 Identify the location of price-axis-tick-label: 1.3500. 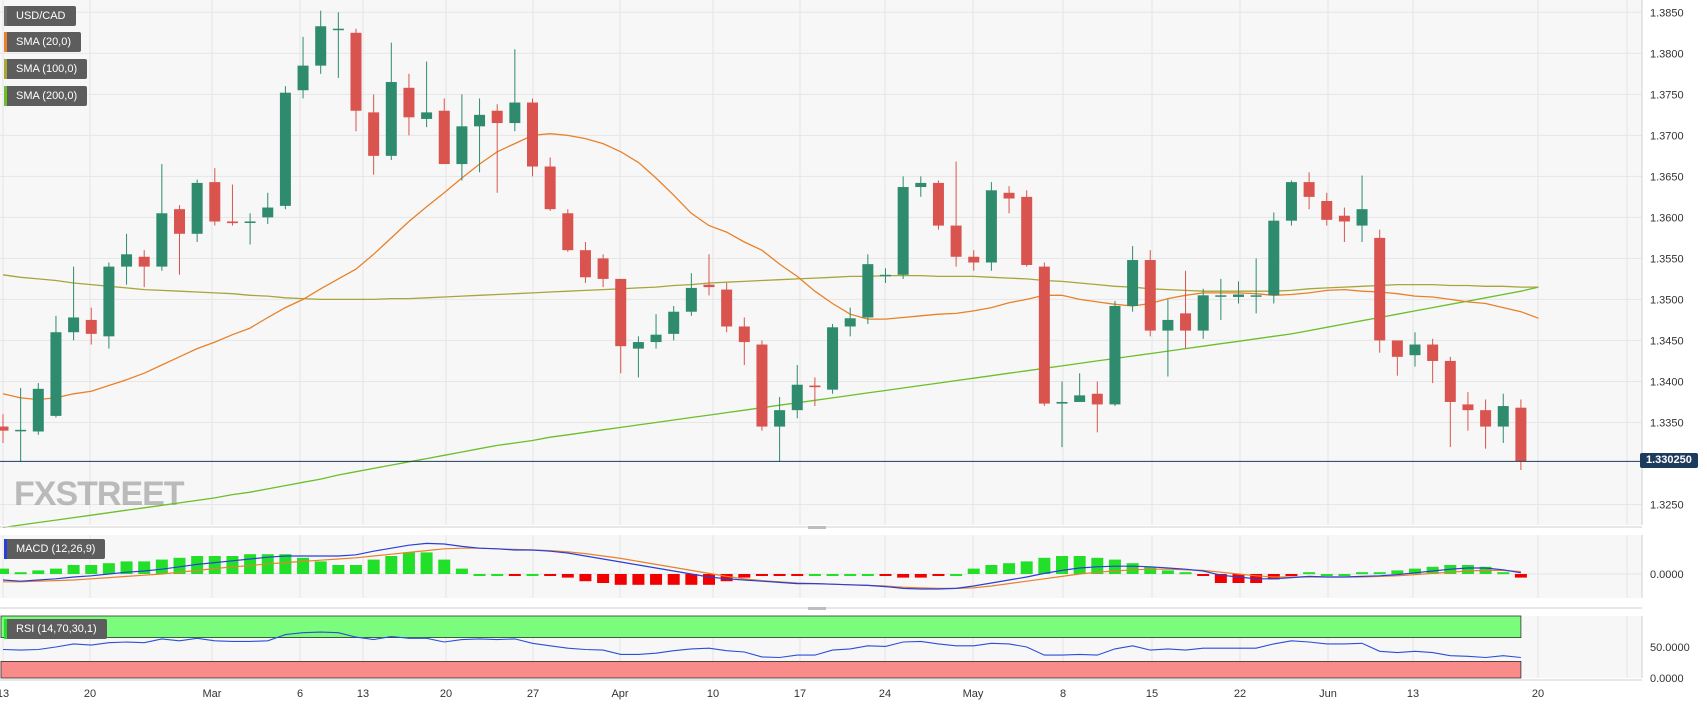
(1667, 300).